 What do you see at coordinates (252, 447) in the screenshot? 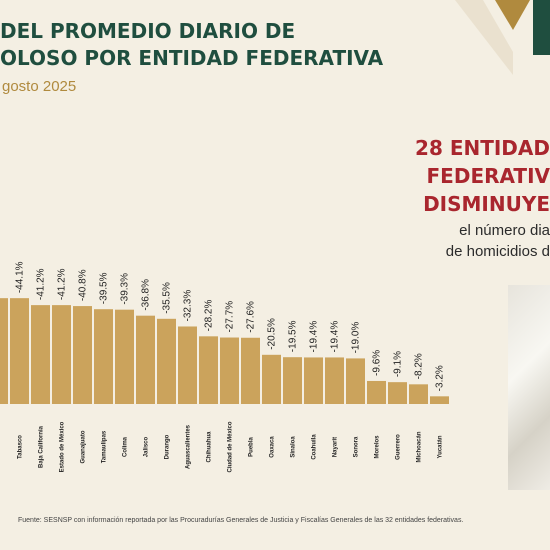
I see `category-tick-label: Puebla` at bounding box center [252, 447].